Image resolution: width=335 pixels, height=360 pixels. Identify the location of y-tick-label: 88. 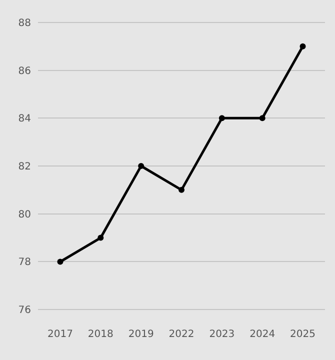
(24, 23).